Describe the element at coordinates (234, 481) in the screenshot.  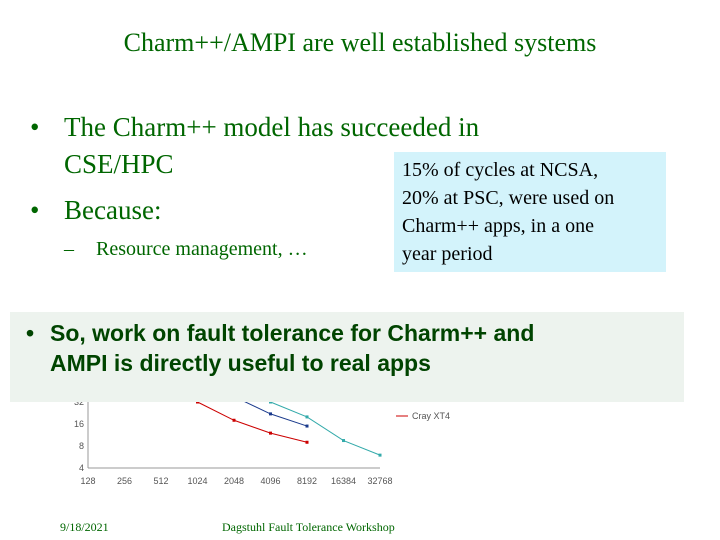
I see `x-tick-label: 2048` at that location.